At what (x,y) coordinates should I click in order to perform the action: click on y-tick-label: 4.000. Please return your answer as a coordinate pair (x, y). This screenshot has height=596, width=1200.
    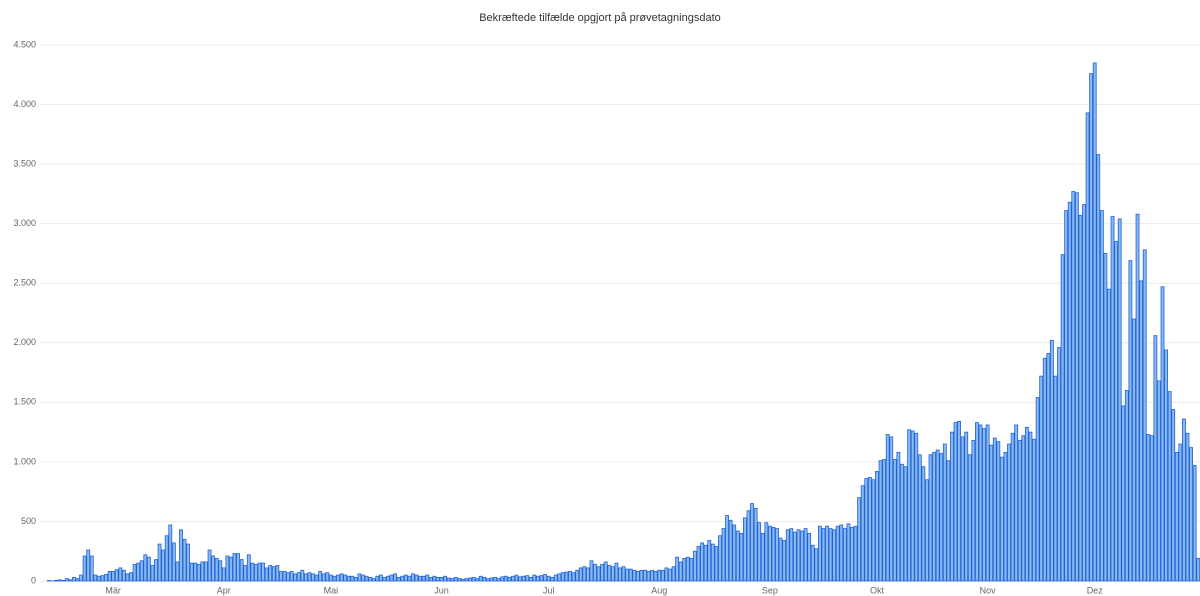
    Looking at the image, I should click on (24, 104).